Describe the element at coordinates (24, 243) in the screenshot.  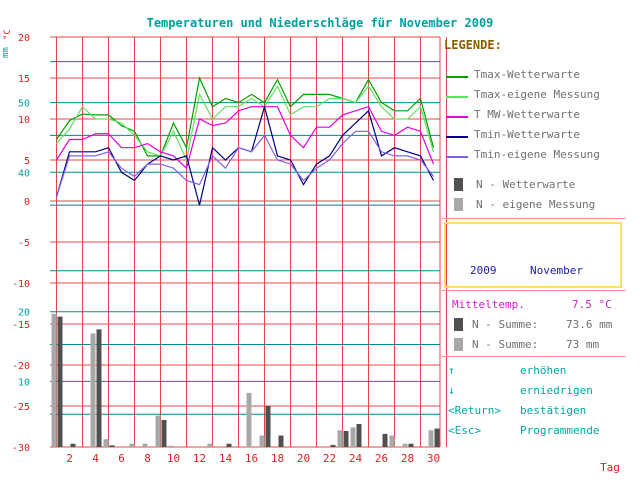
I see `temp-tick-label: -5` at that location.